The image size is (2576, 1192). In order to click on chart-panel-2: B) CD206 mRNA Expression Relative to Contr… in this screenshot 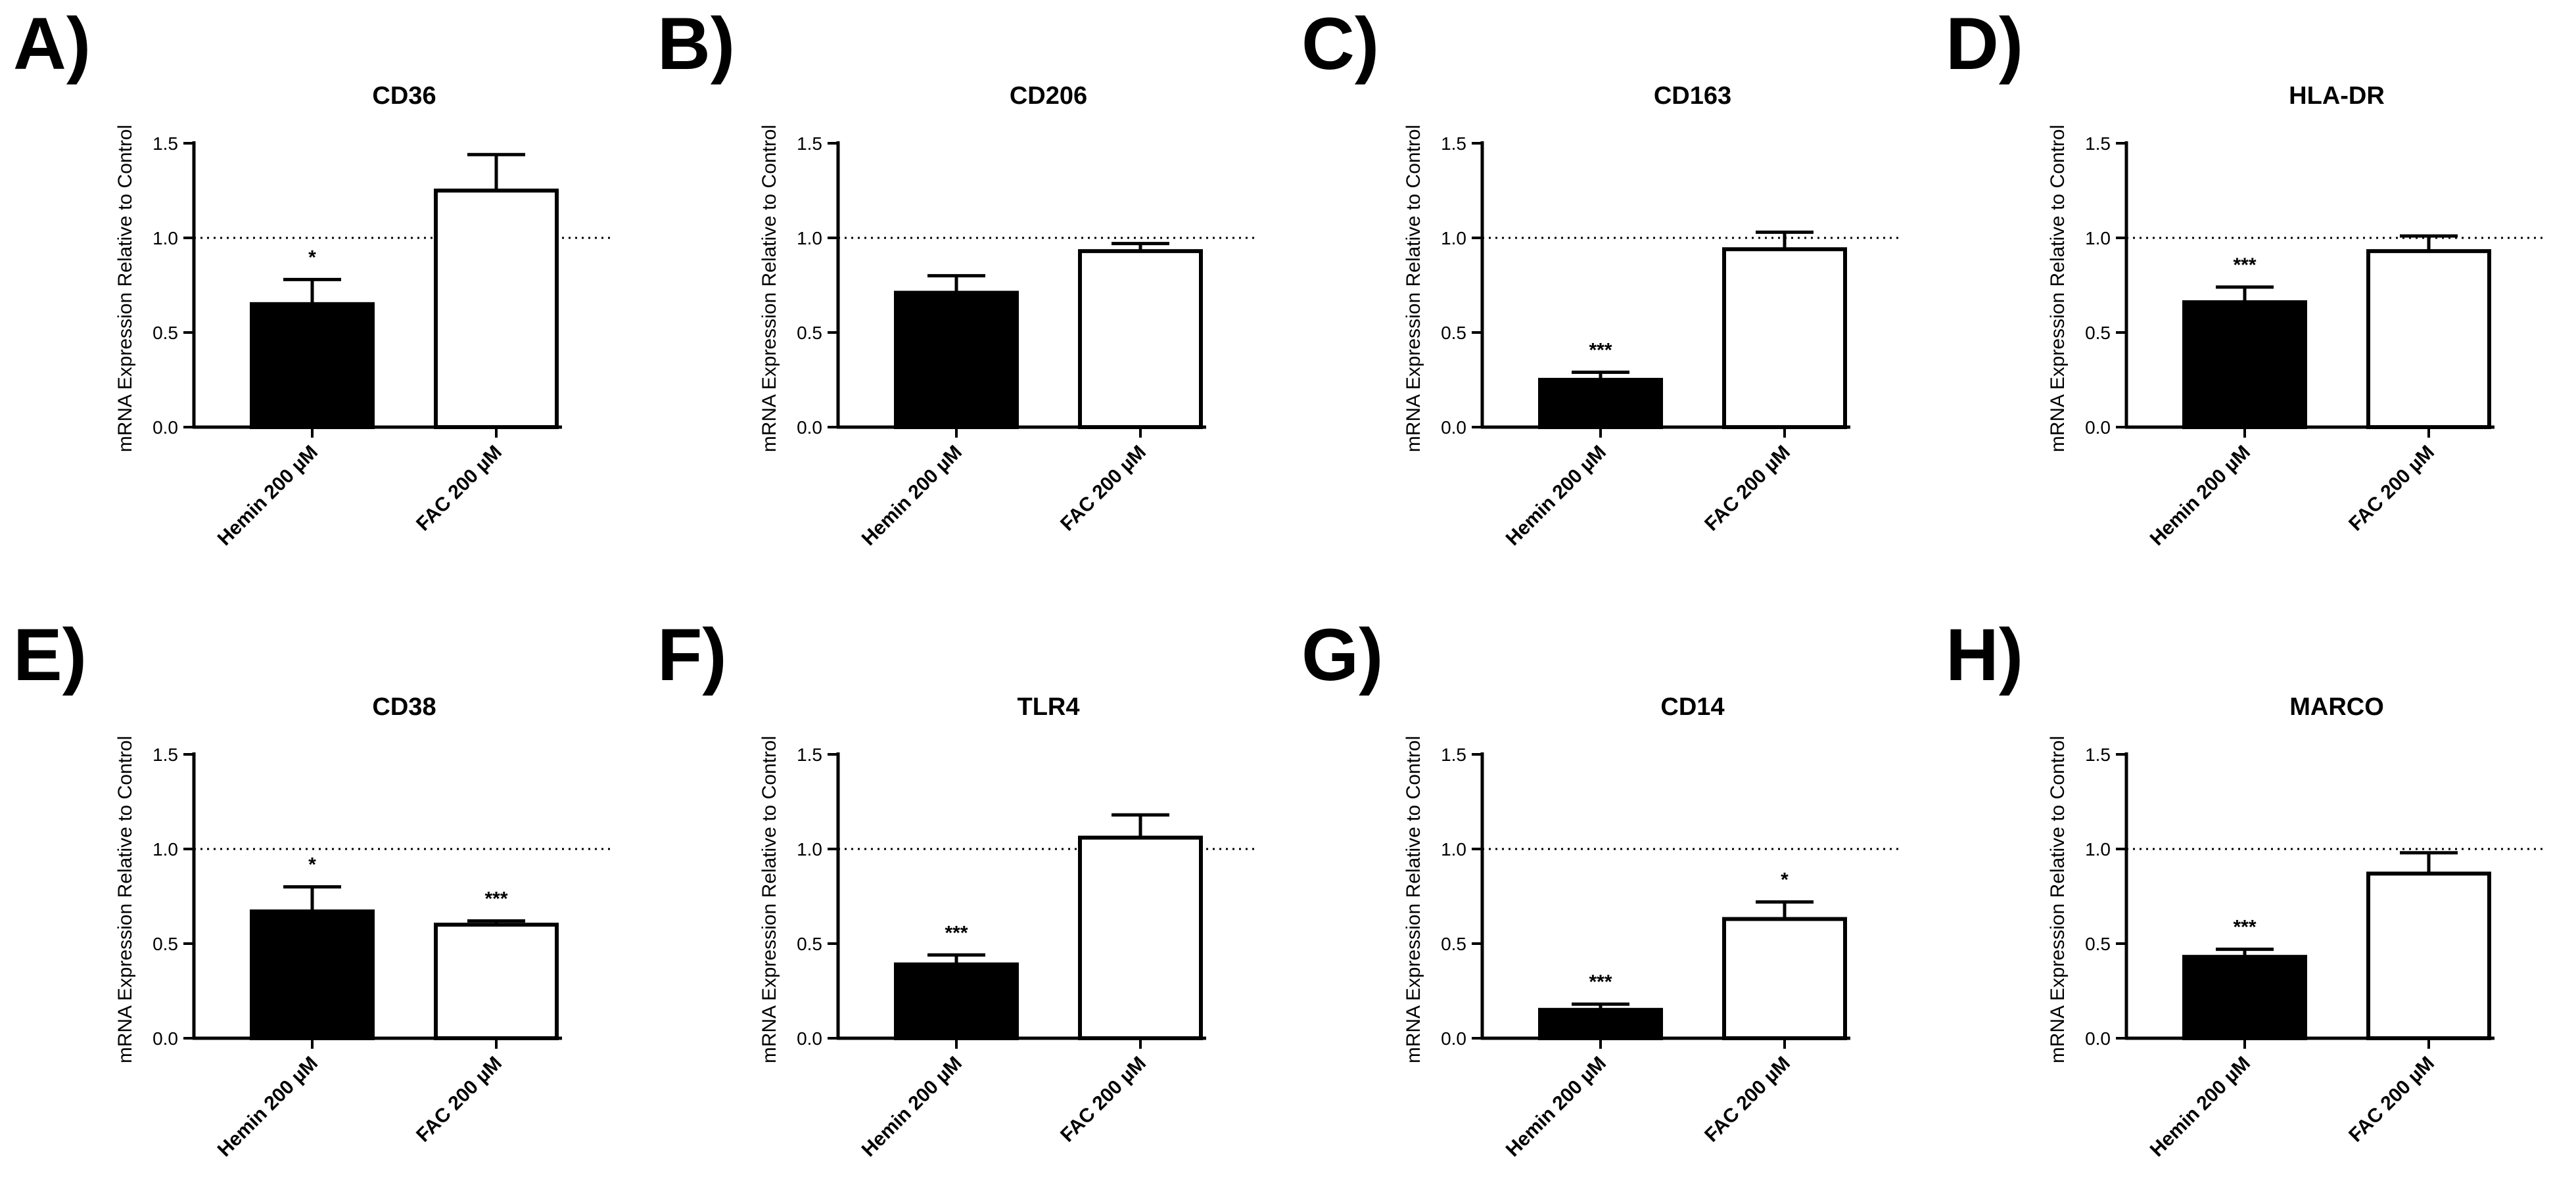, I will do `click(958, 277)`.